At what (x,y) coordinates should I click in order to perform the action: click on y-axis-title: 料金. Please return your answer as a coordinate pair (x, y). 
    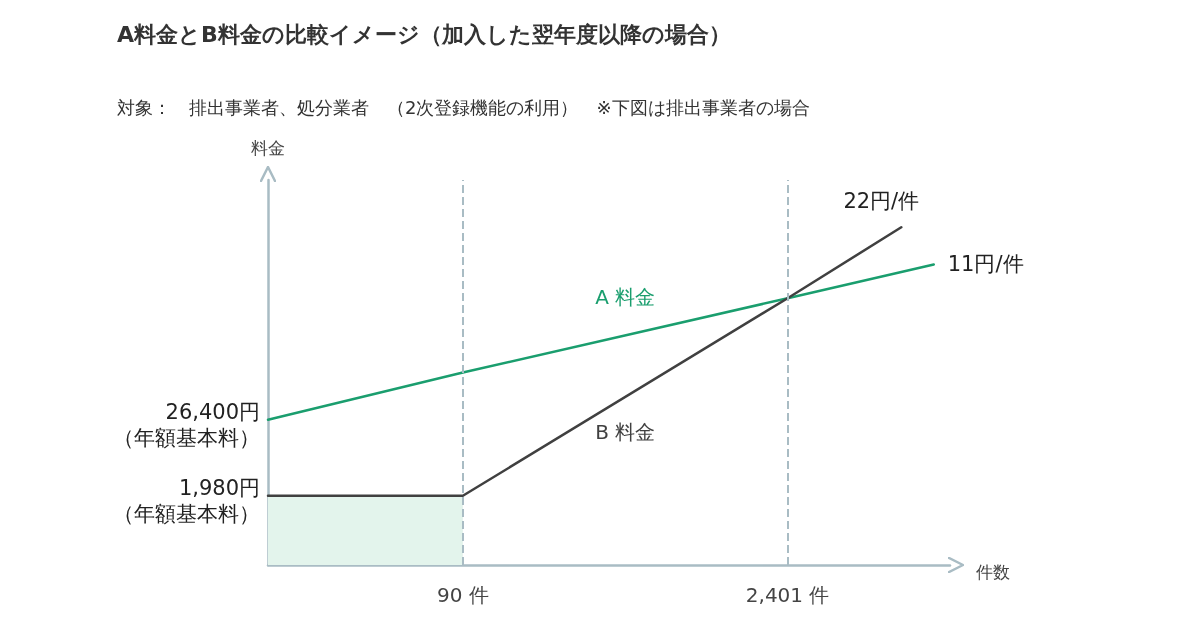
    Looking at the image, I should click on (268, 147).